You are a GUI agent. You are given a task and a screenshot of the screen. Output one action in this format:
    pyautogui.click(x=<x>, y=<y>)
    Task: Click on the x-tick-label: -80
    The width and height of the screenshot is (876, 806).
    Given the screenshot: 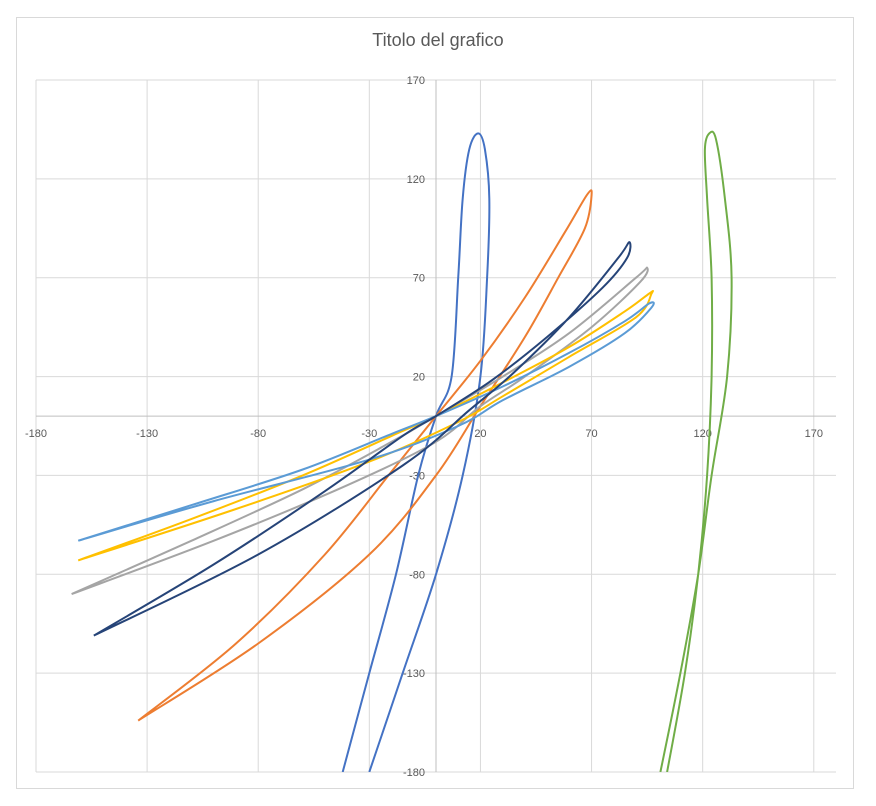 What is the action you would take?
    pyautogui.click(x=258, y=434)
    